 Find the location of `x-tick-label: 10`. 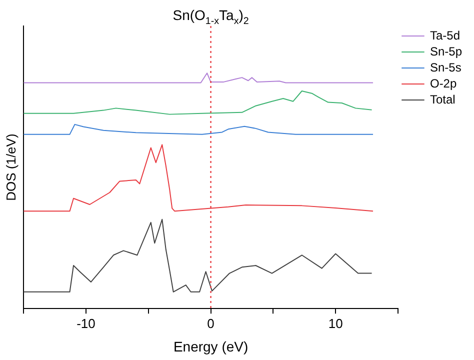

x-tick-label: 10 is located at coordinates (335, 323).